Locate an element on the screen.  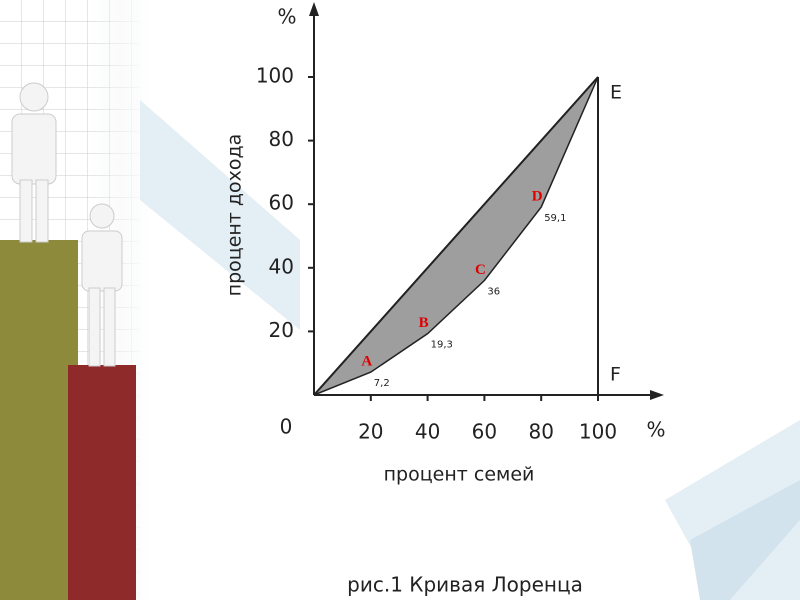
origin-label: 0 is located at coordinates (286, 427).